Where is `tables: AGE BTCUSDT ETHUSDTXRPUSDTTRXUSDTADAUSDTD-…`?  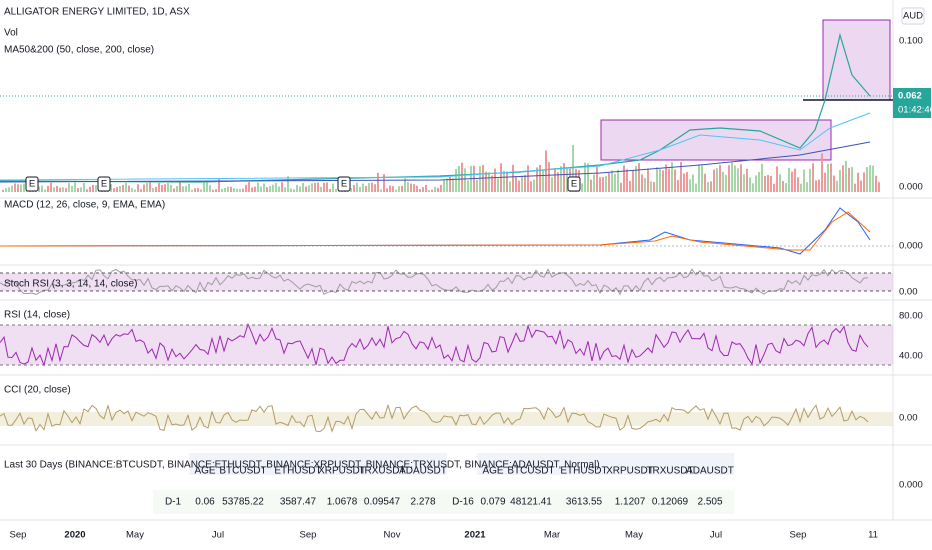
tables: AGE BTCUSDT ETHUSDTXRPUSDTTRXUSDTADAUSDTD-… is located at coordinates (443, 483).